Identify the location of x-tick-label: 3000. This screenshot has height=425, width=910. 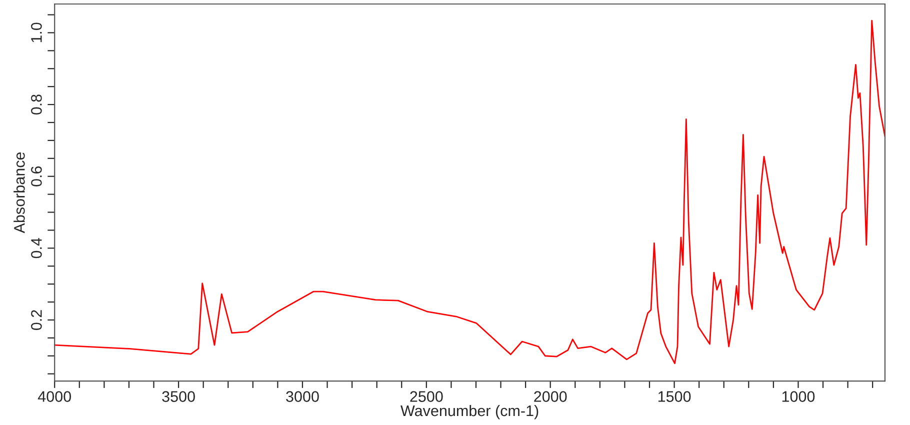
(302, 396).